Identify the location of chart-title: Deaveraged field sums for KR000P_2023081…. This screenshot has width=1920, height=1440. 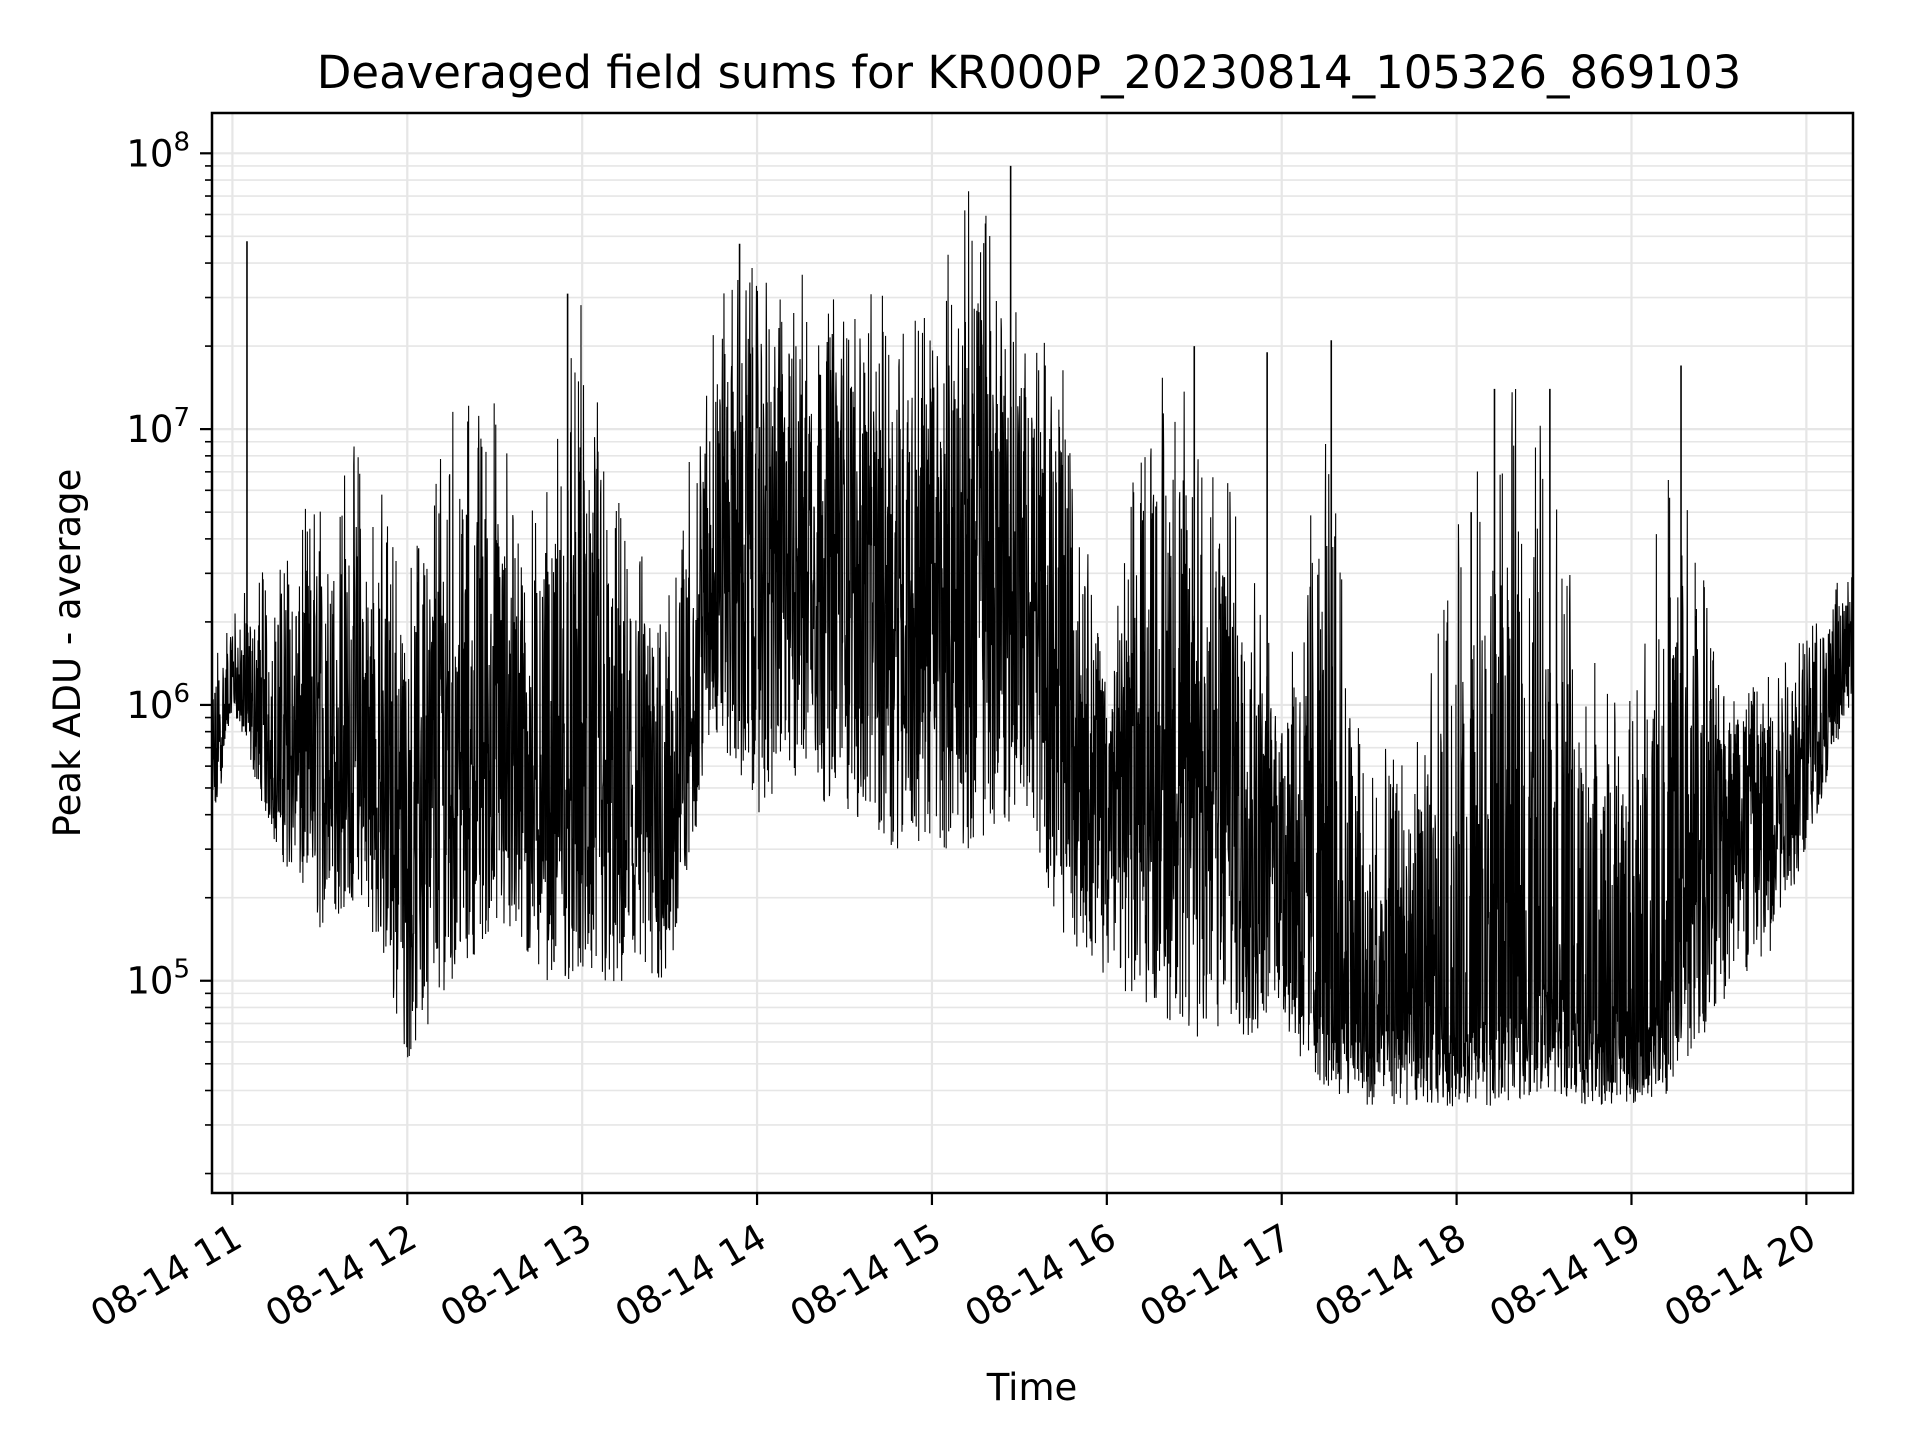
(1029, 72).